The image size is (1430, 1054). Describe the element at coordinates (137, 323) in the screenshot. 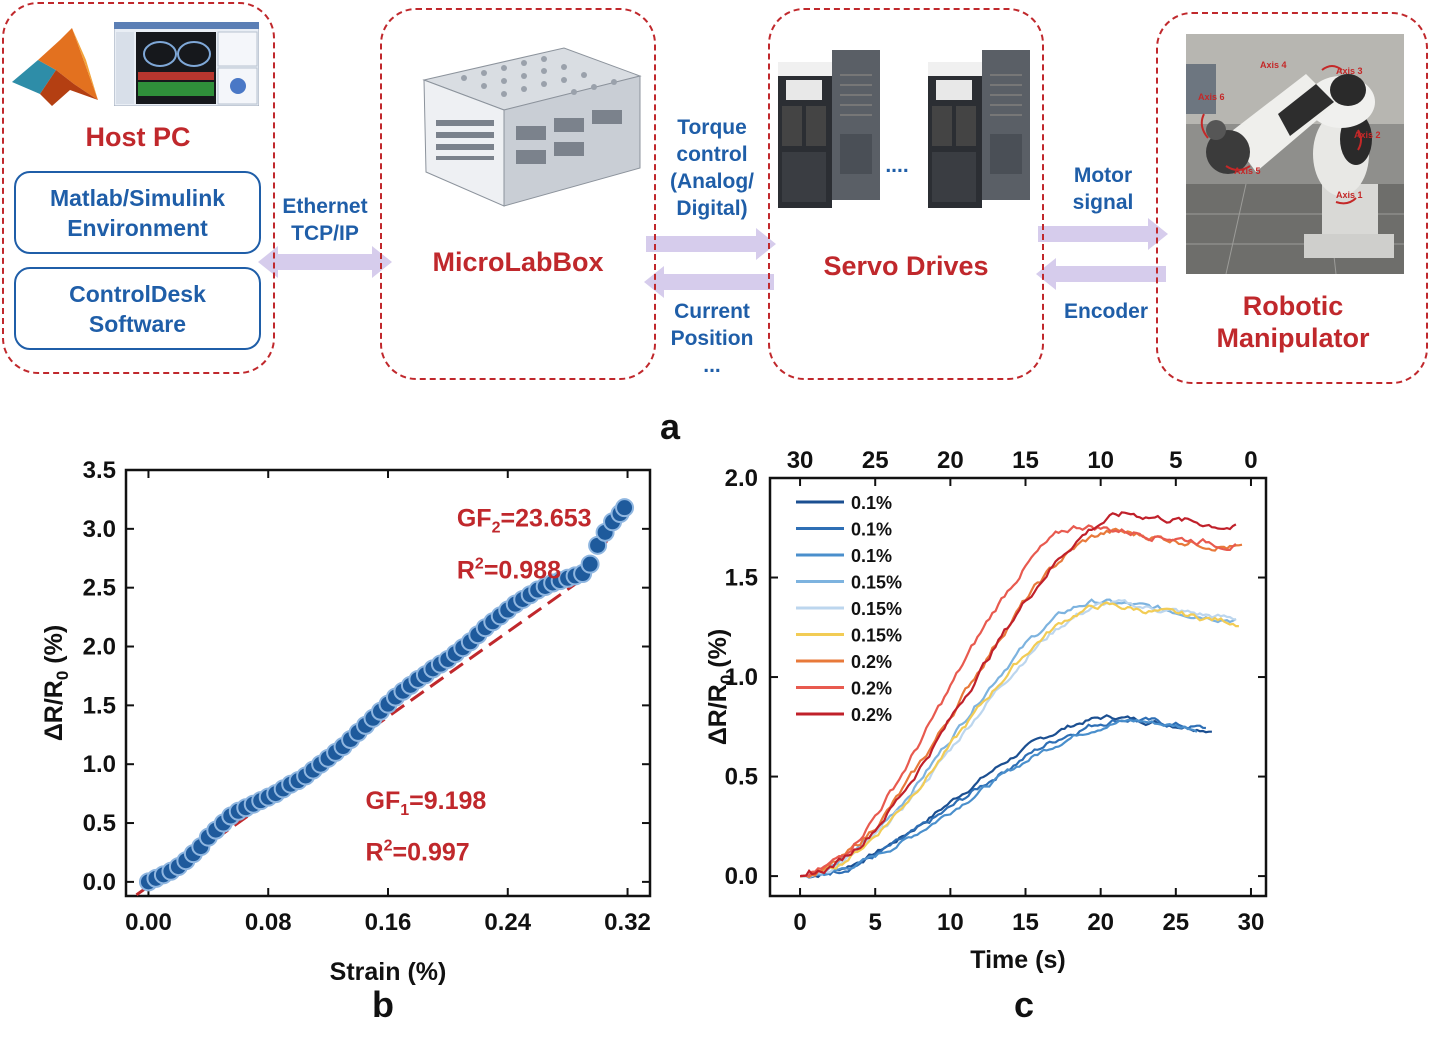

I see `controldesk-line2: Software` at that location.